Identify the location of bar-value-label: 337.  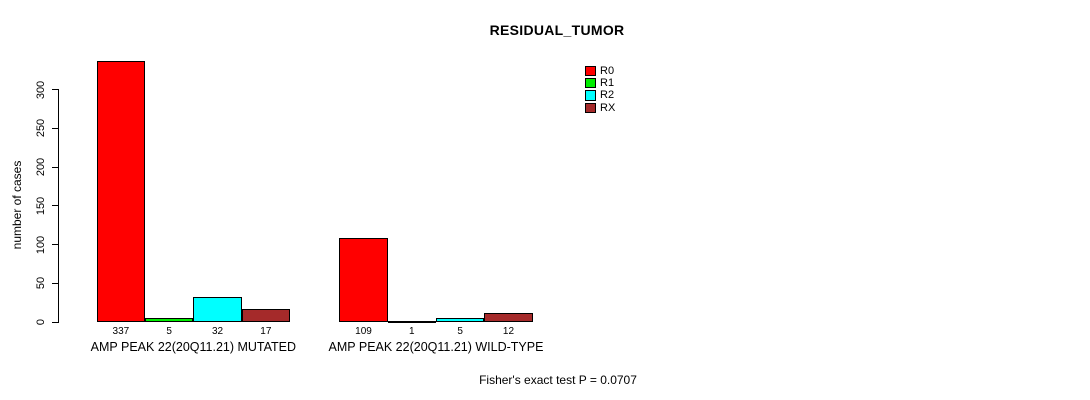
(121, 331).